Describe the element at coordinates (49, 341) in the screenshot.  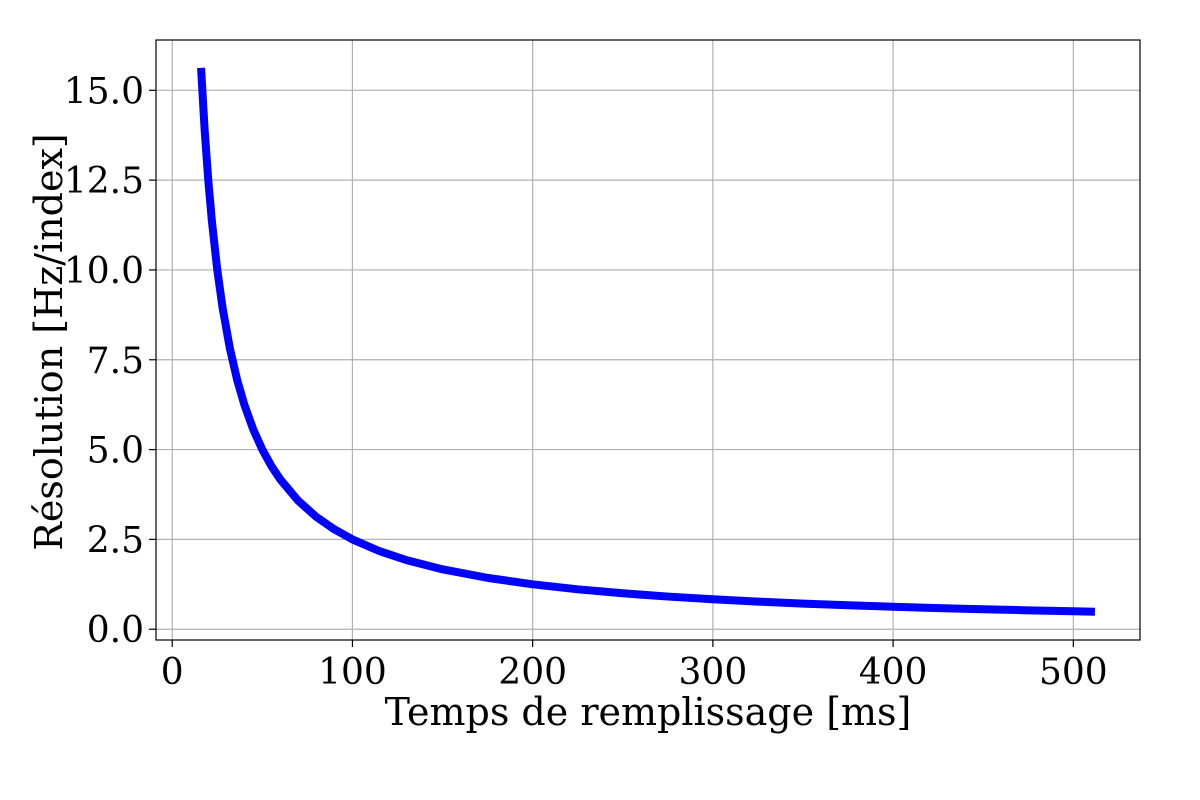
I see `y-axis-title: Résolution [Hz/index]` at that location.